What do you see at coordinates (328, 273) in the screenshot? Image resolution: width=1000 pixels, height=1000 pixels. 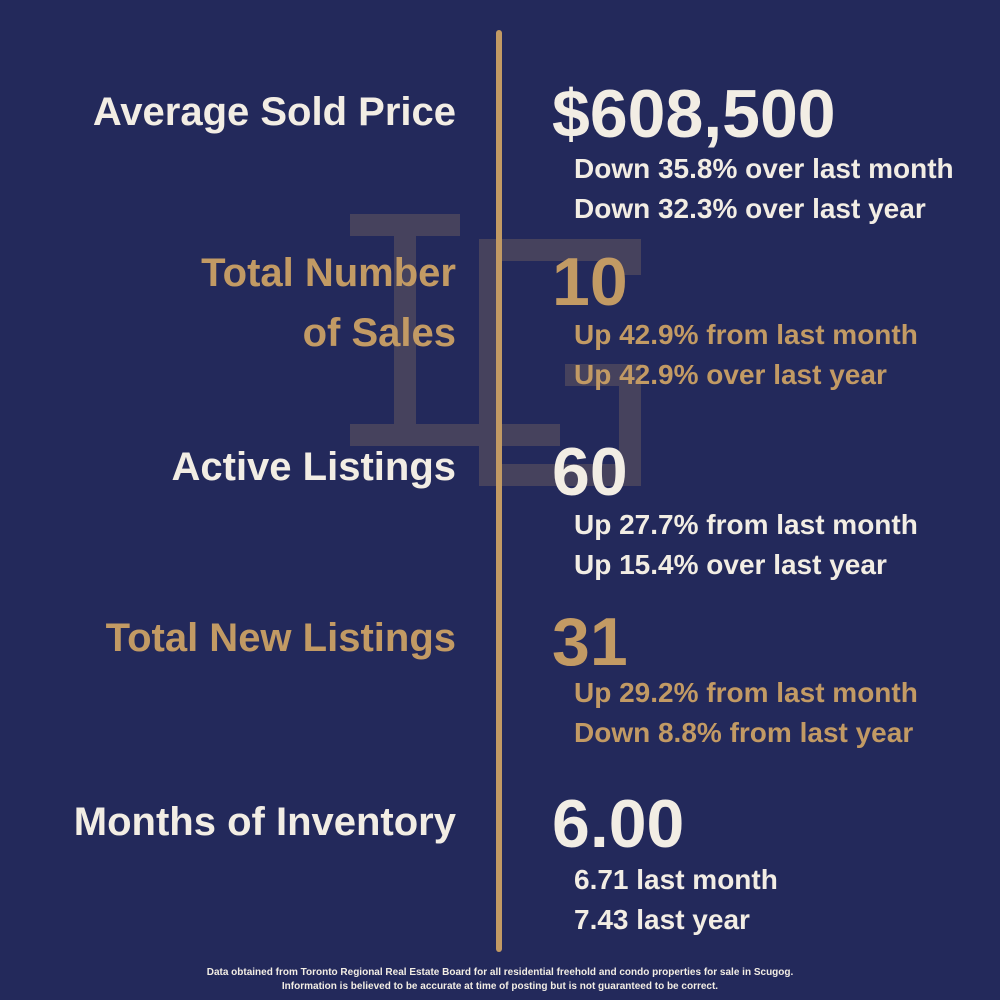 I see `label-line: Total Number` at bounding box center [328, 273].